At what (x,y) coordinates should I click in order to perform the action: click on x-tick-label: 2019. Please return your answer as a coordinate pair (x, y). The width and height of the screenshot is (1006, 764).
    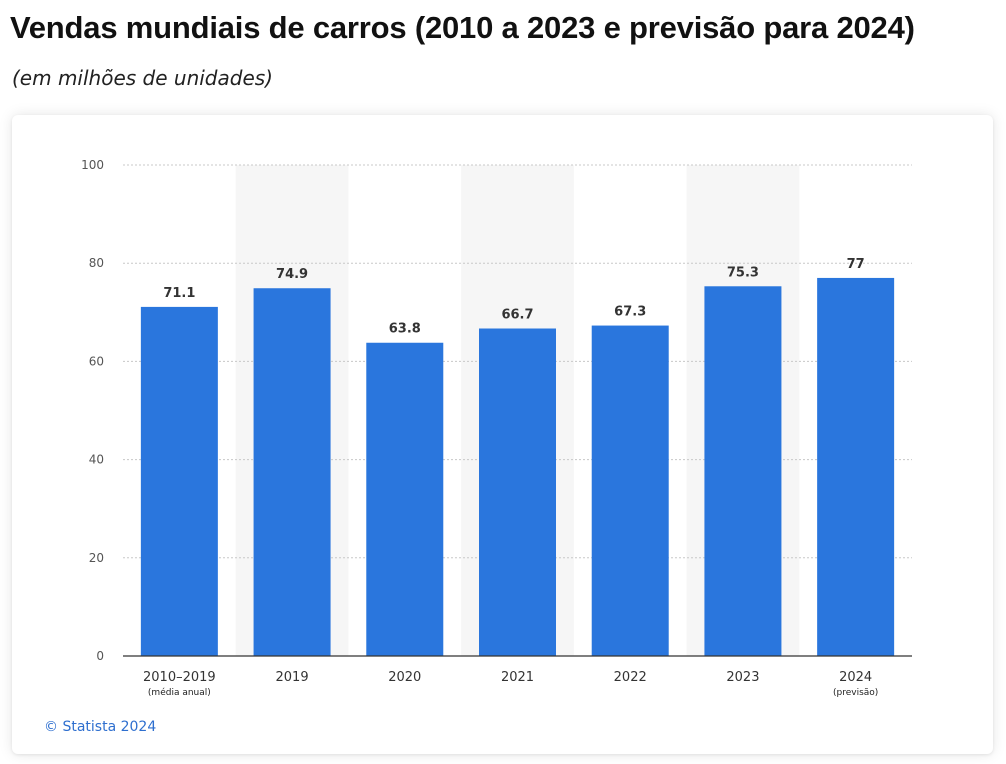
    Looking at the image, I should click on (292, 677).